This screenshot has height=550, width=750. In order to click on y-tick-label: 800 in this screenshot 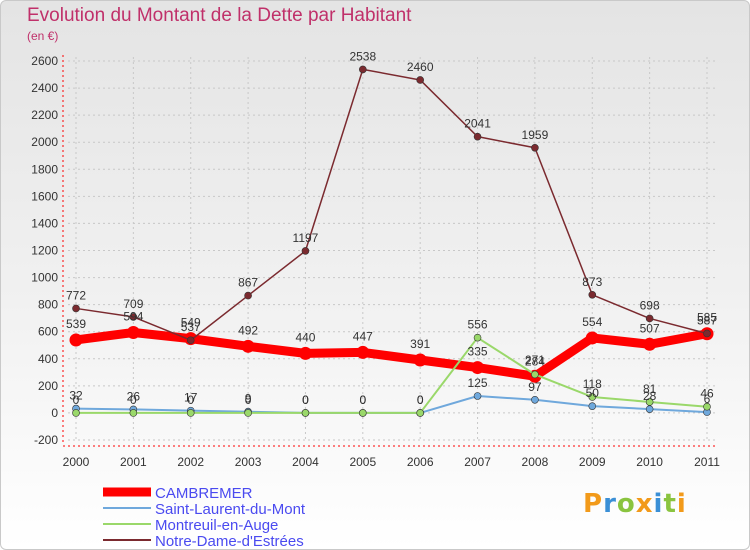, I will do `click(48, 305)`.